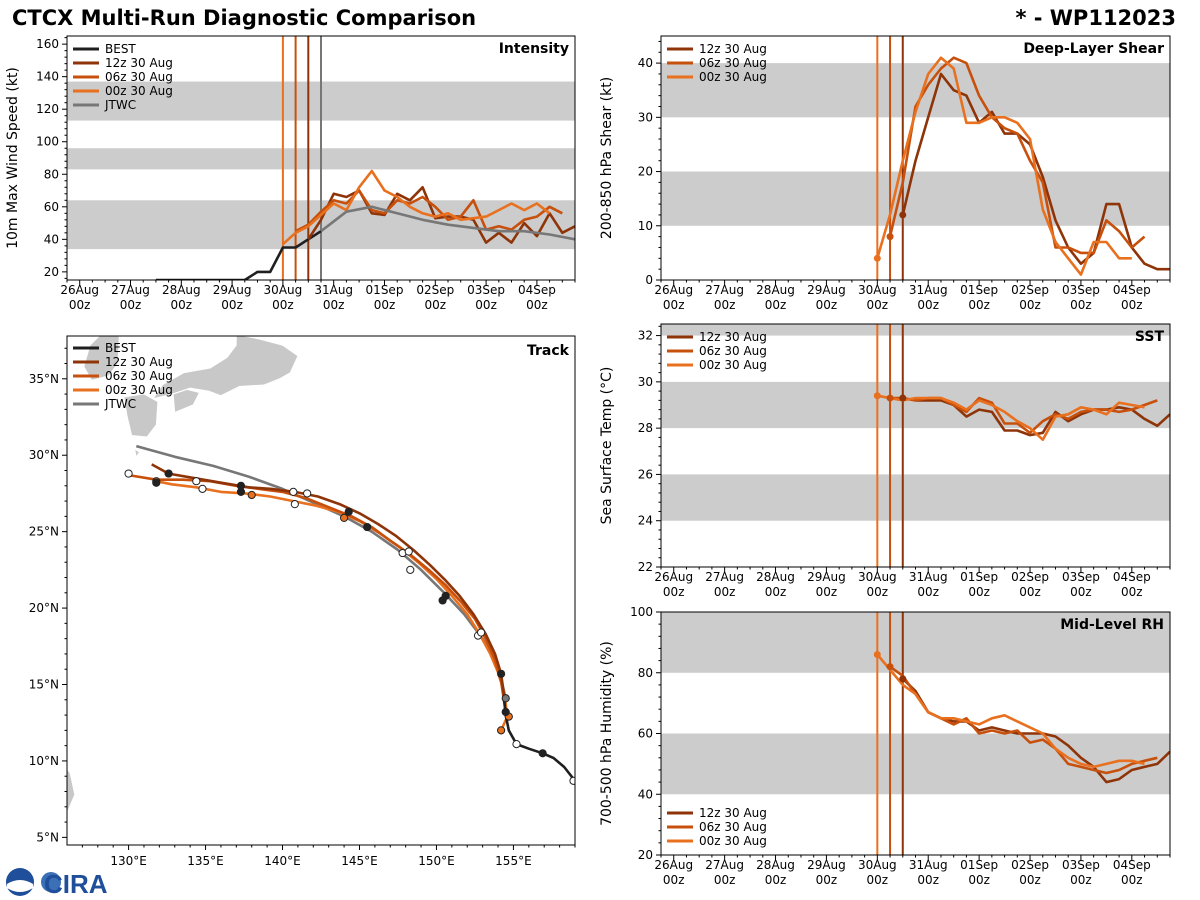 This screenshot has height=900, width=1200. Describe the element at coordinates (534, 49) in the screenshot. I see `intensity-panel-title: Intensity` at that location.